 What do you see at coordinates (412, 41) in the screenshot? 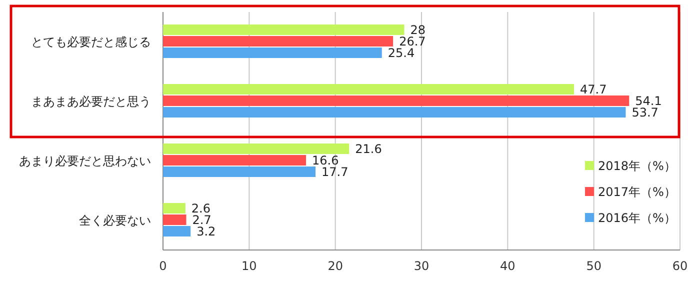
I see `data-label: 26.7` at bounding box center [412, 41].